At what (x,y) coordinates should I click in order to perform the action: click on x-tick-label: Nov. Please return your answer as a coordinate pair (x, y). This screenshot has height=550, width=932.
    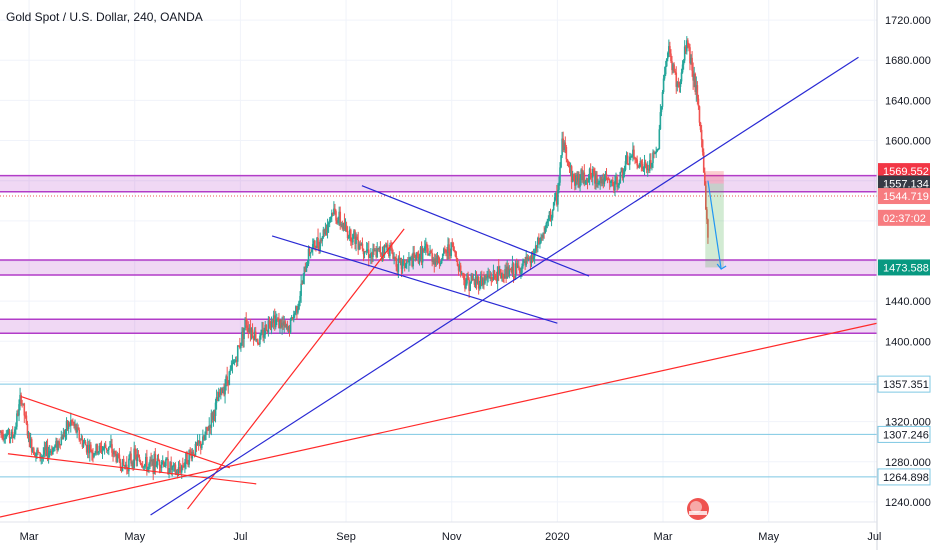
    Looking at the image, I should click on (452, 537).